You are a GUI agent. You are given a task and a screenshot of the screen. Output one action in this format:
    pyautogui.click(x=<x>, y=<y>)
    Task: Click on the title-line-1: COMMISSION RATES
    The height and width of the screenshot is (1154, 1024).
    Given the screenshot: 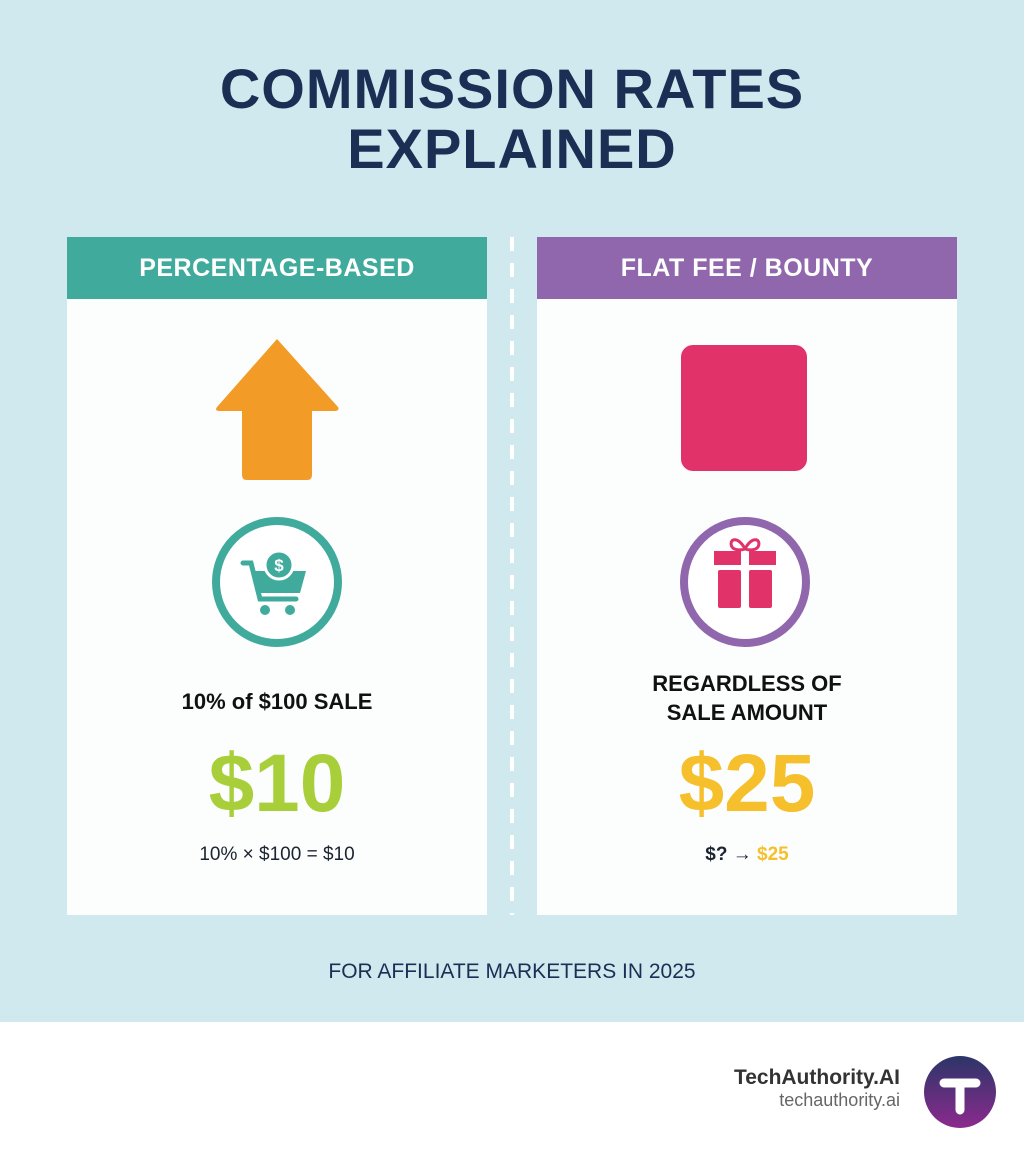 What is the action you would take?
    pyautogui.click(x=512, y=88)
    